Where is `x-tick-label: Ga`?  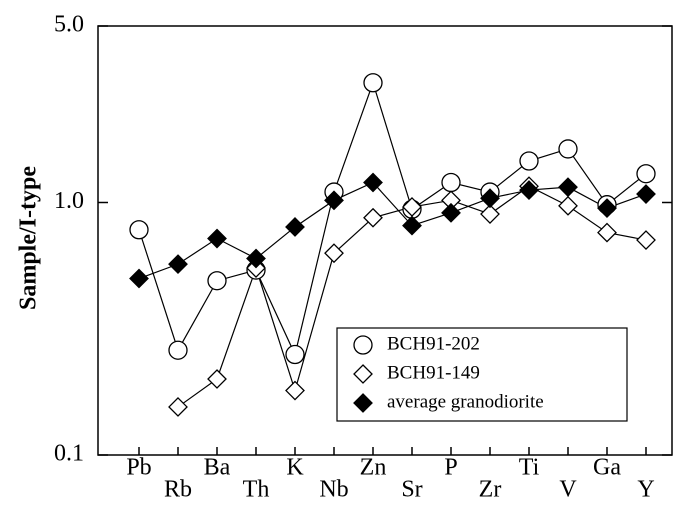
x-tick-label: Ga is located at coordinates (607, 468).